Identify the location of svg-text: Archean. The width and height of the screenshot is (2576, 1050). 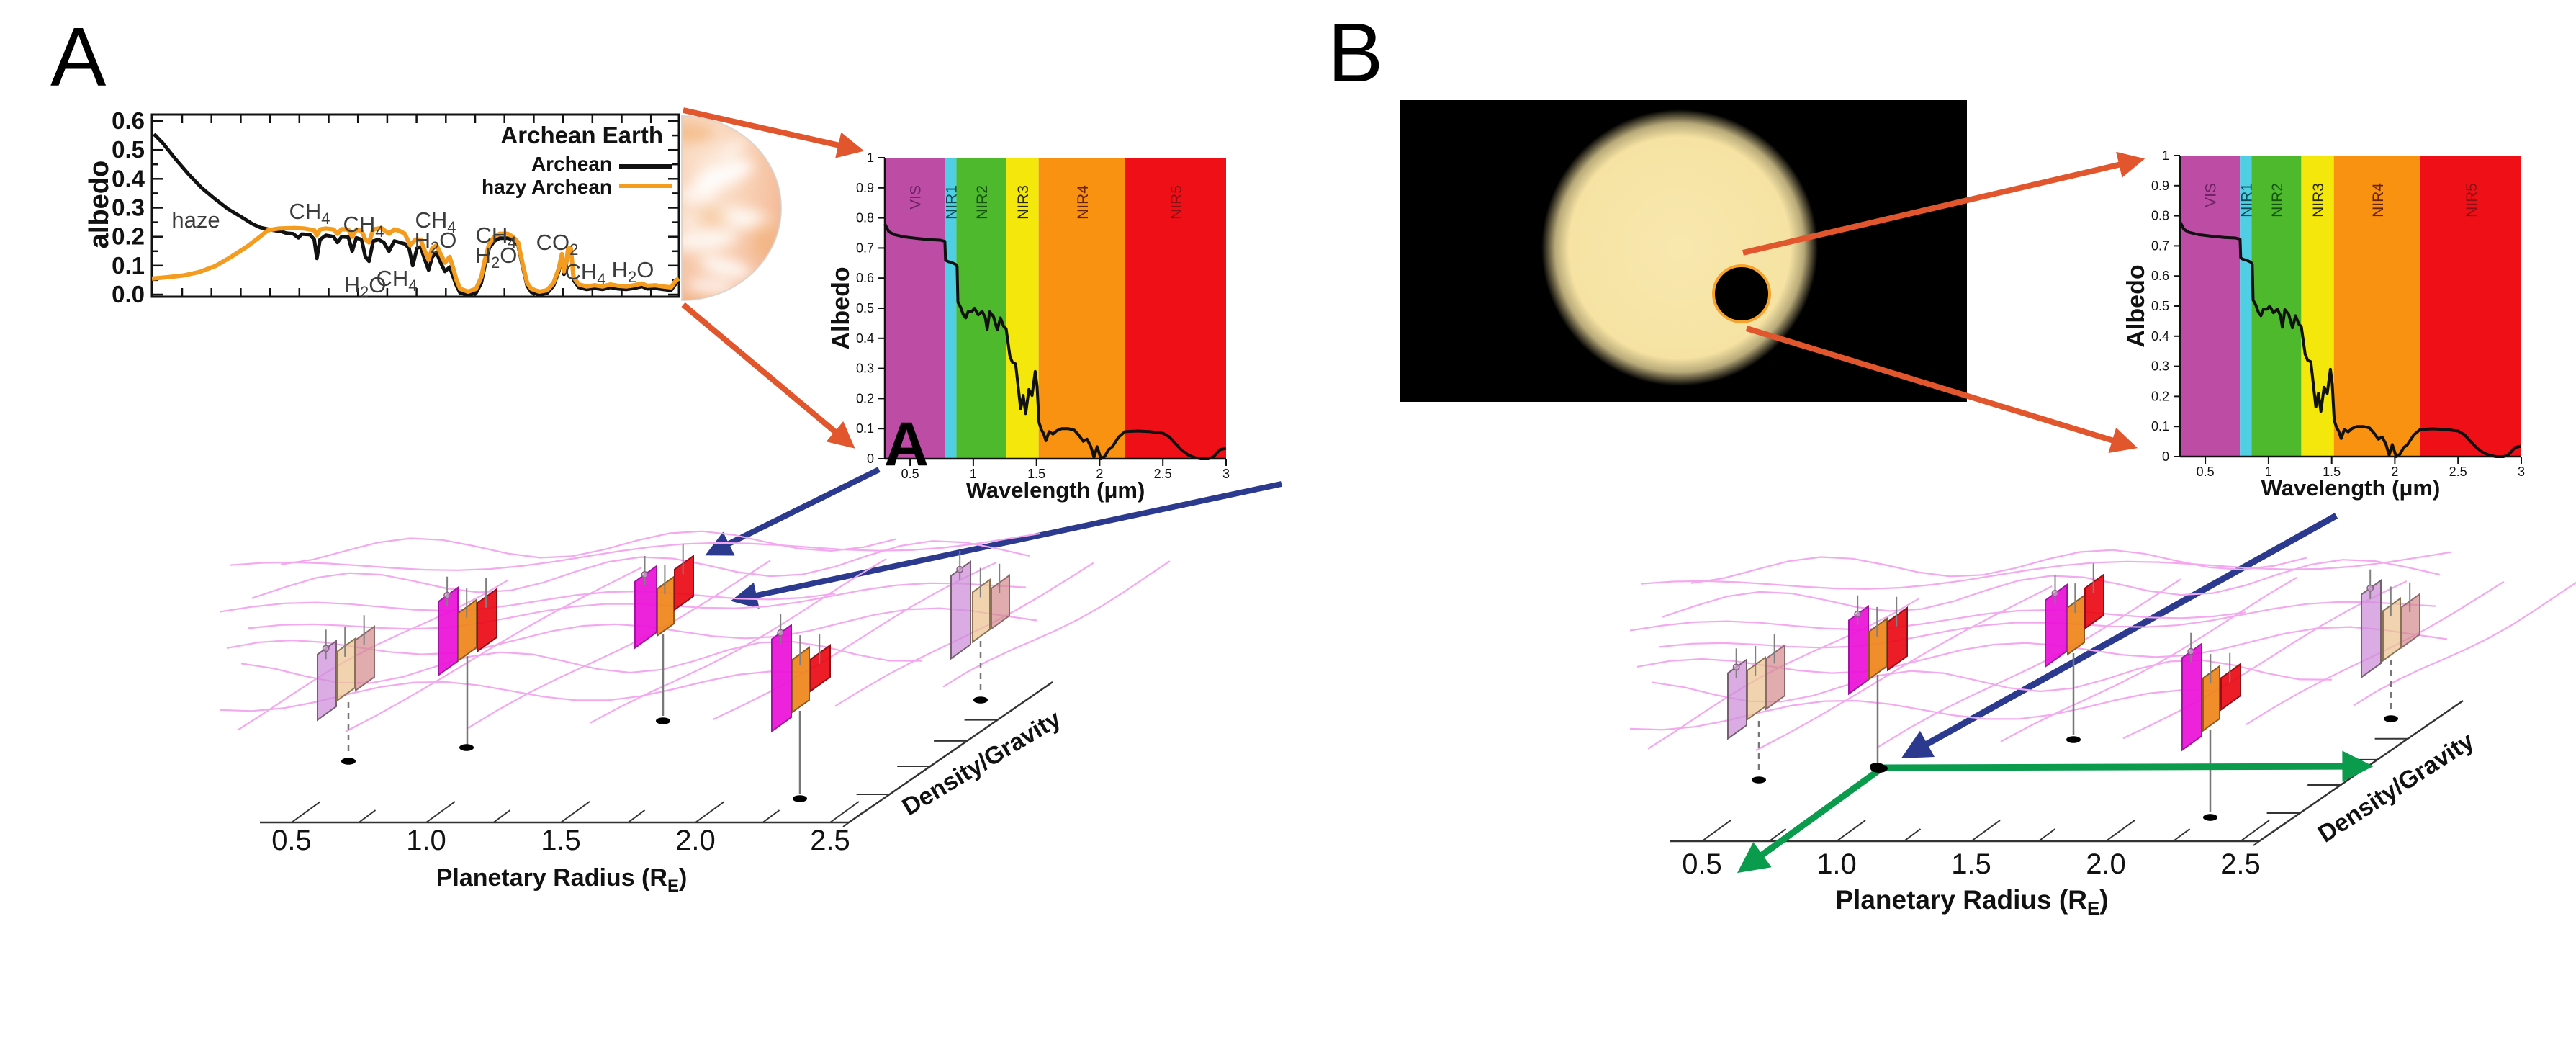
(571, 164).